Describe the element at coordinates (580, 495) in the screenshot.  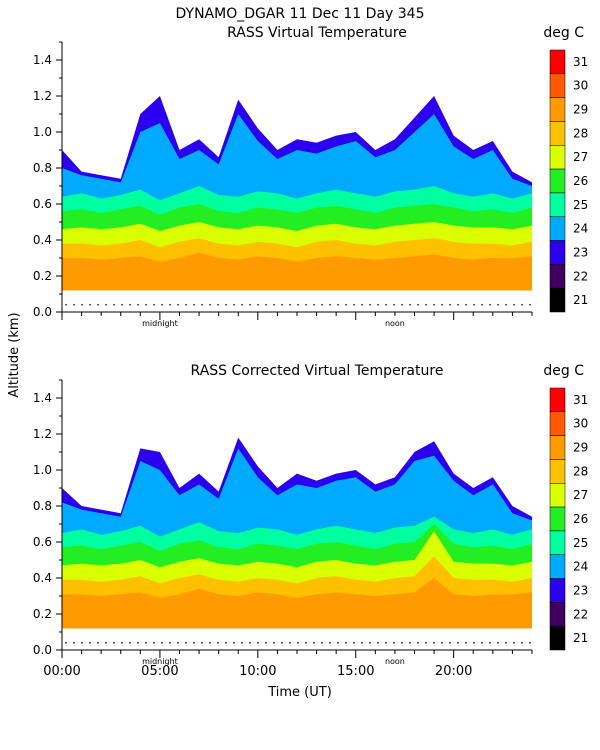
I see `colorbar-label: 27` at that location.